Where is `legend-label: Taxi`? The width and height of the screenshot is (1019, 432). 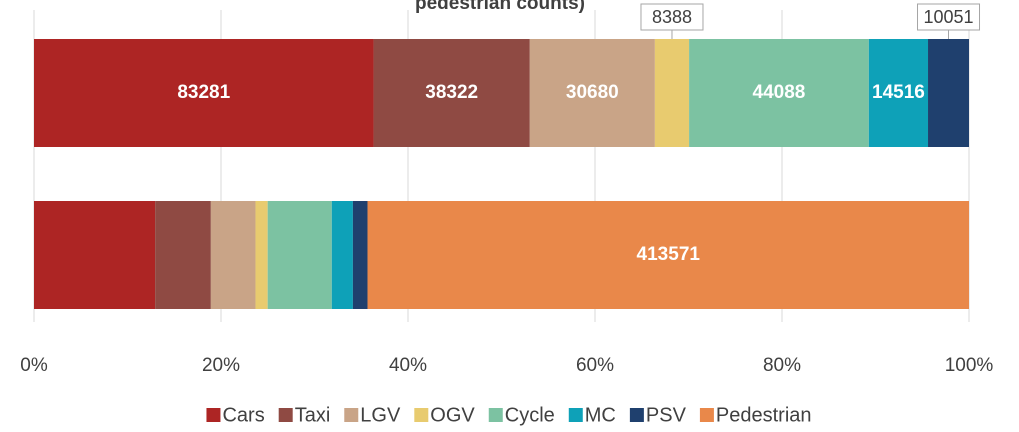
legend-label: Taxi is located at coordinates (313, 415).